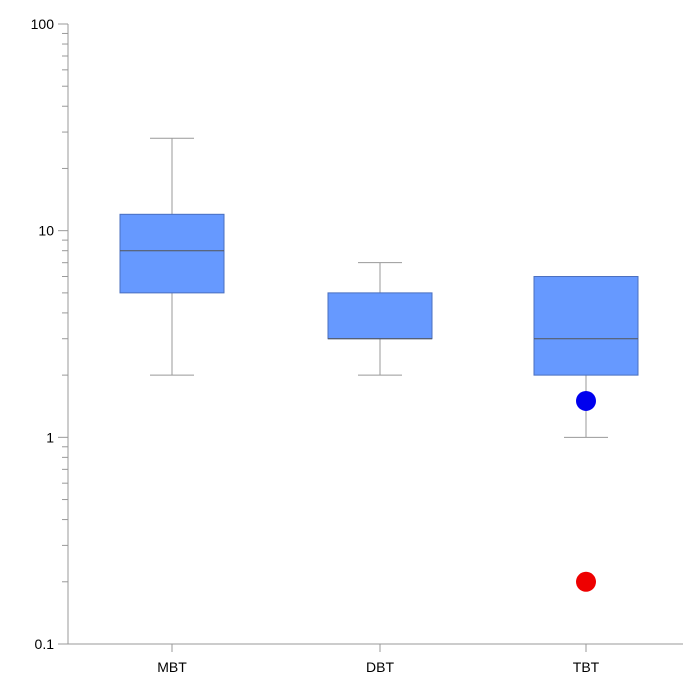 This screenshot has width=683, height=691. I want to click on y-tick-label: 100, so click(43, 24).